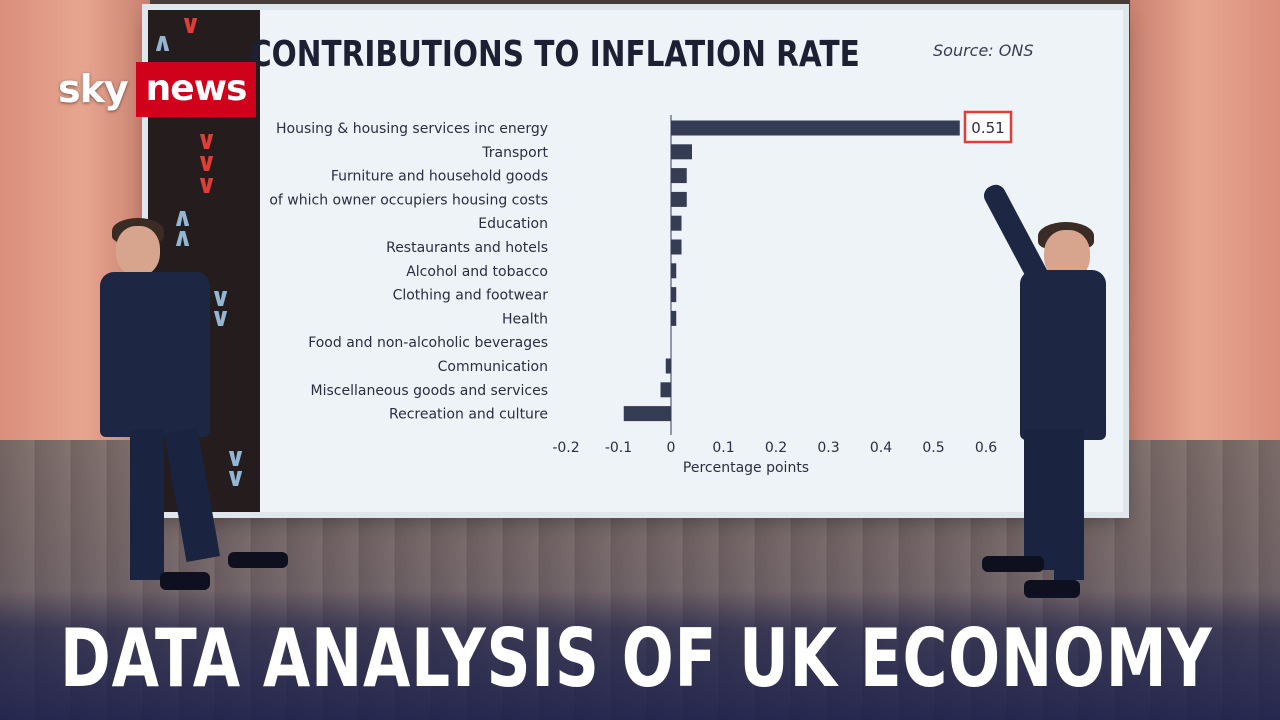 The width and height of the screenshot is (1280, 720). I want to click on x-tick-label: 0.3, so click(828, 448).